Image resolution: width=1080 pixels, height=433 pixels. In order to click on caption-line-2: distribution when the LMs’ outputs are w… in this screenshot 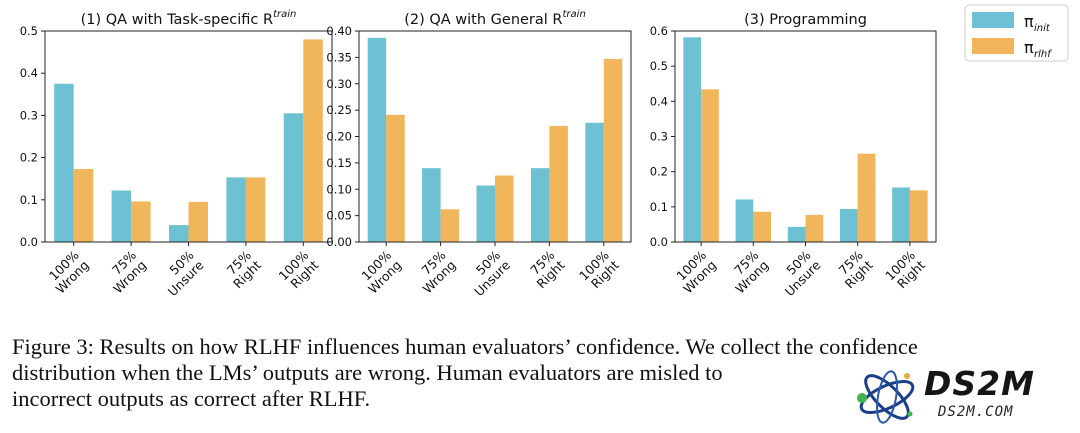, I will do `click(367, 372)`.